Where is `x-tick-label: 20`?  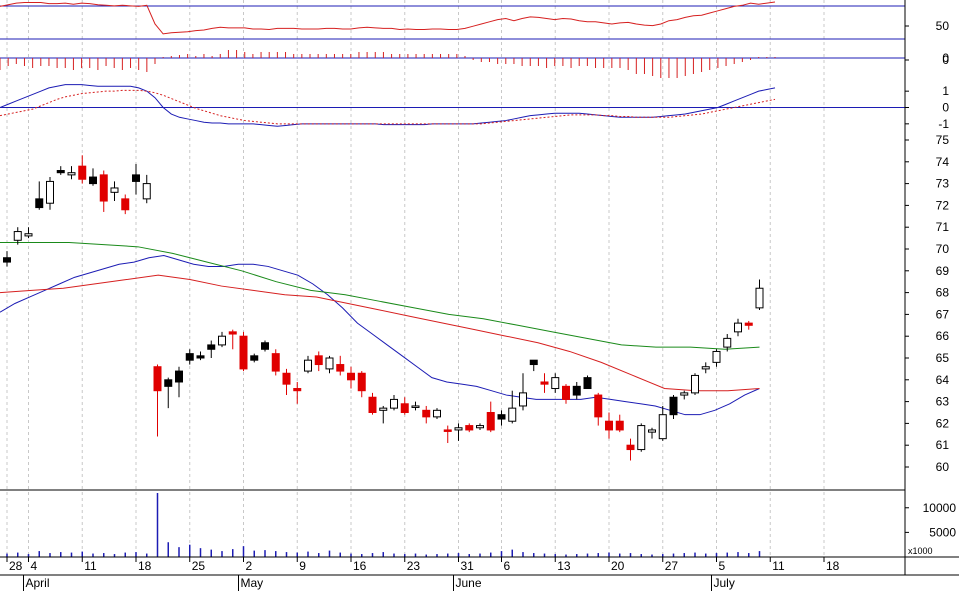
x-tick-label: 20 is located at coordinates (618, 566).